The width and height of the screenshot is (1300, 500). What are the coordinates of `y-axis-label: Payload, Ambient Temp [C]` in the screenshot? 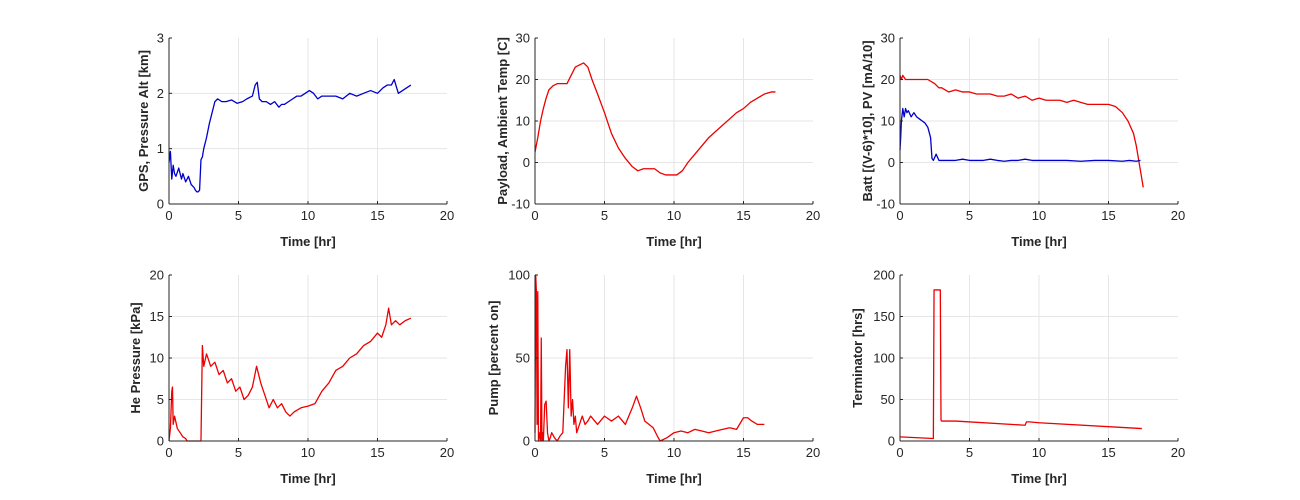 It's located at (502, 121).